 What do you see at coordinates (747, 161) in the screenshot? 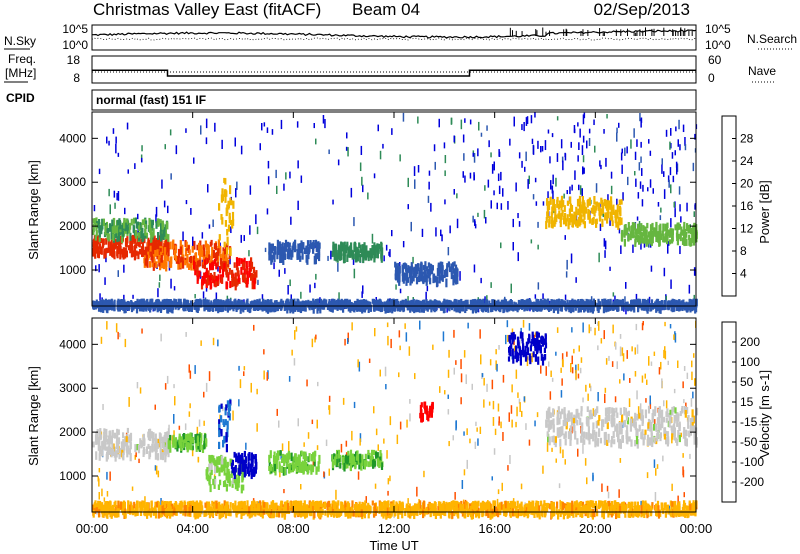
I see `colorbar-tick-label: 24` at bounding box center [747, 161].